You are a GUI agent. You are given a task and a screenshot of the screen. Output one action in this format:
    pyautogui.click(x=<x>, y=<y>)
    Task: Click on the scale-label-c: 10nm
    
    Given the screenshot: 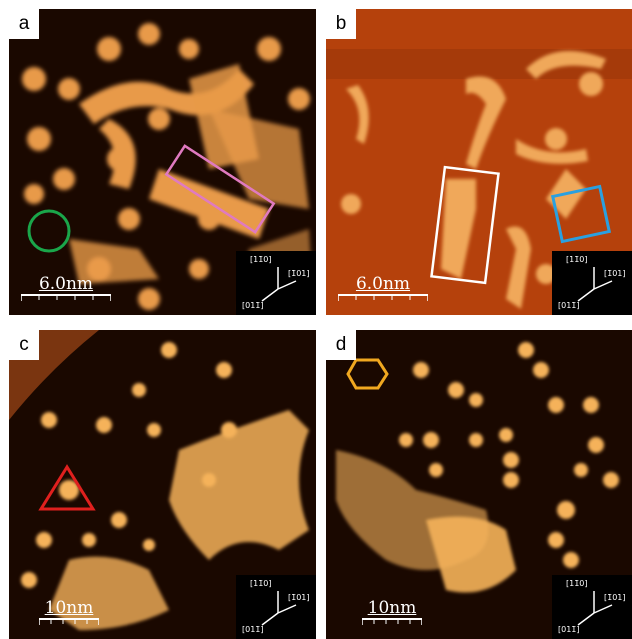 What is the action you would take?
    pyautogui.click(x=69, y=608)
    